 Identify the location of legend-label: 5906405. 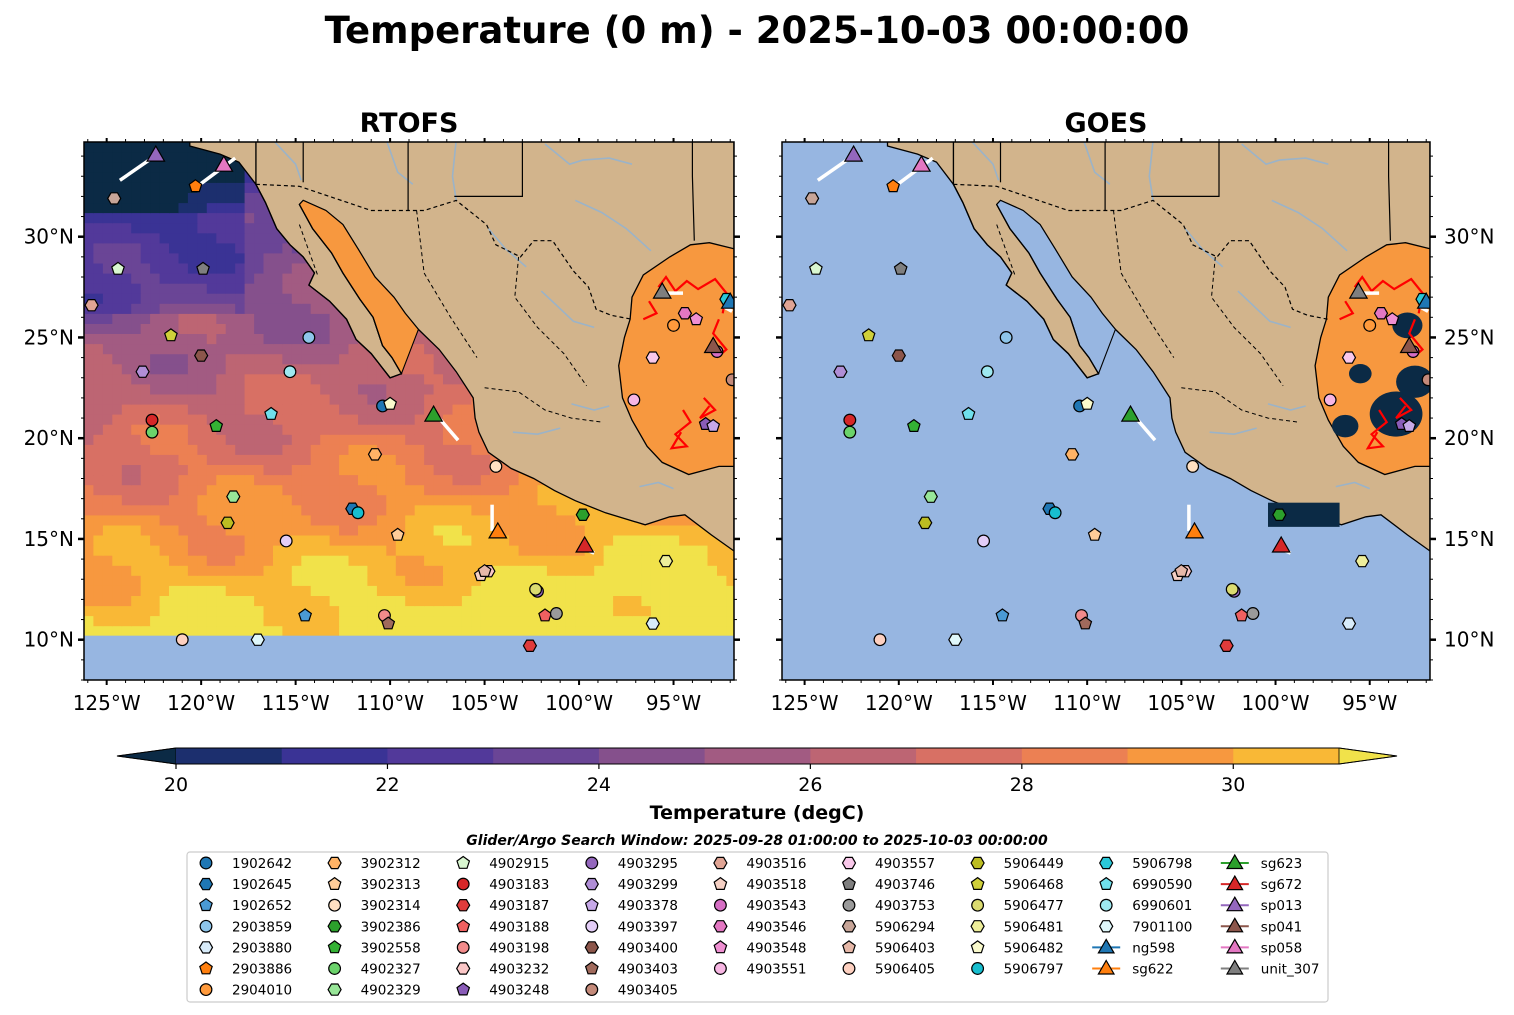
(905, 970).